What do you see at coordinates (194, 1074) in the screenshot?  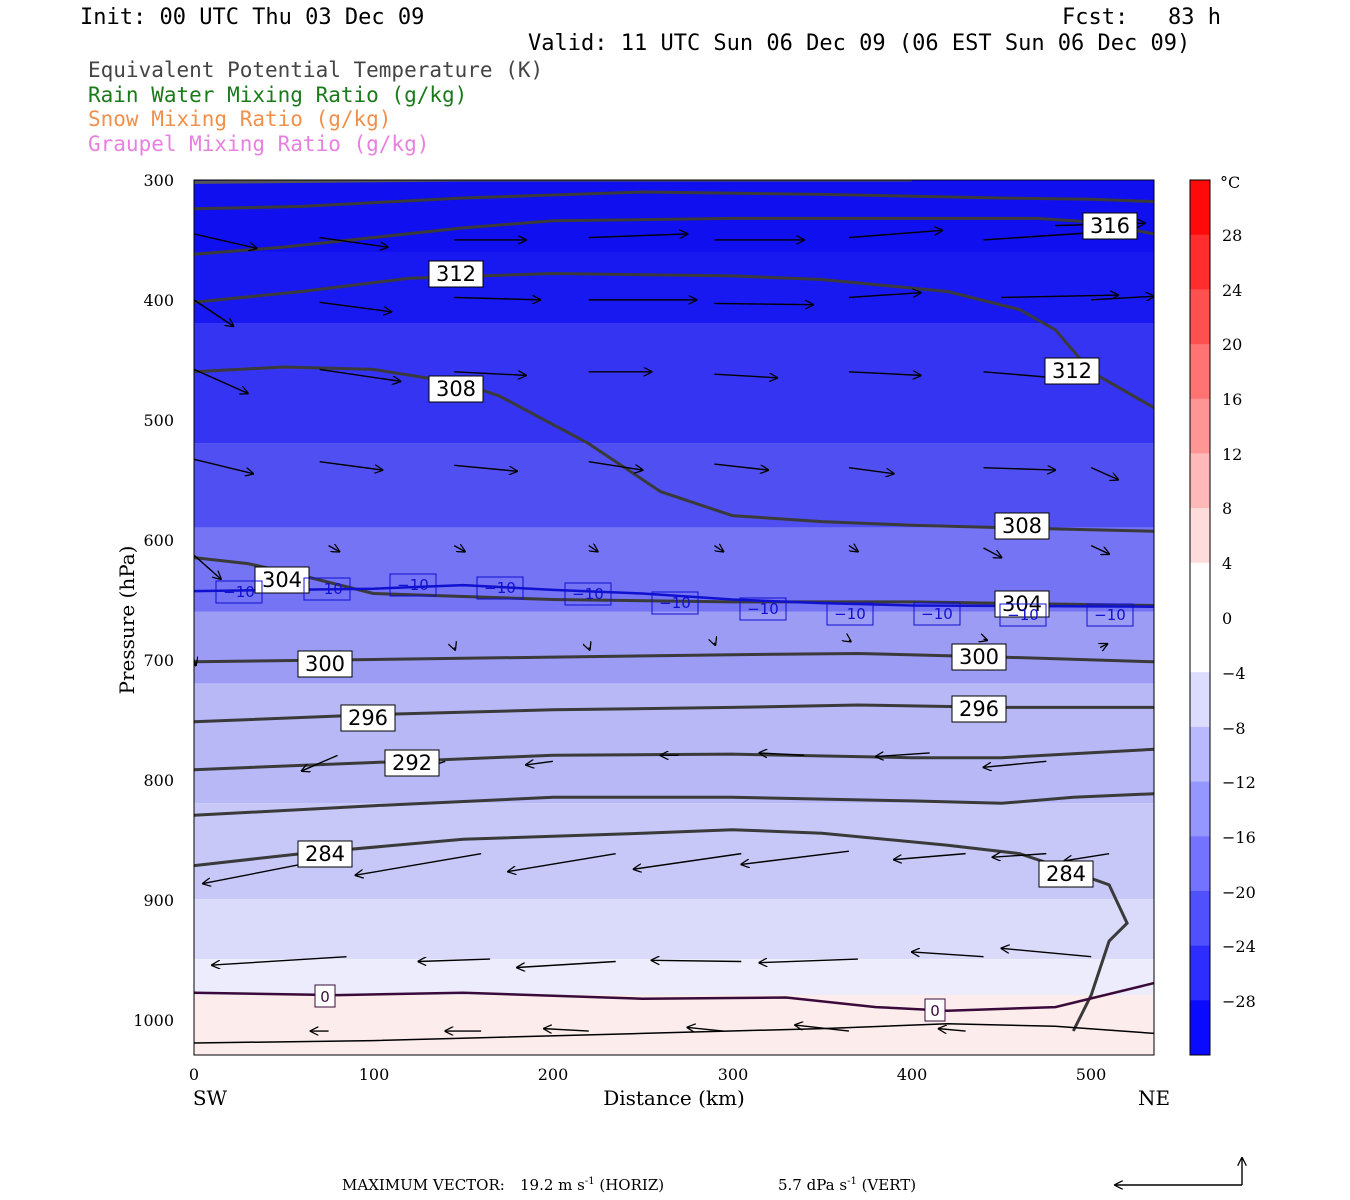 I see `x-tick-label: 0` at bounding box center [194, 1074].